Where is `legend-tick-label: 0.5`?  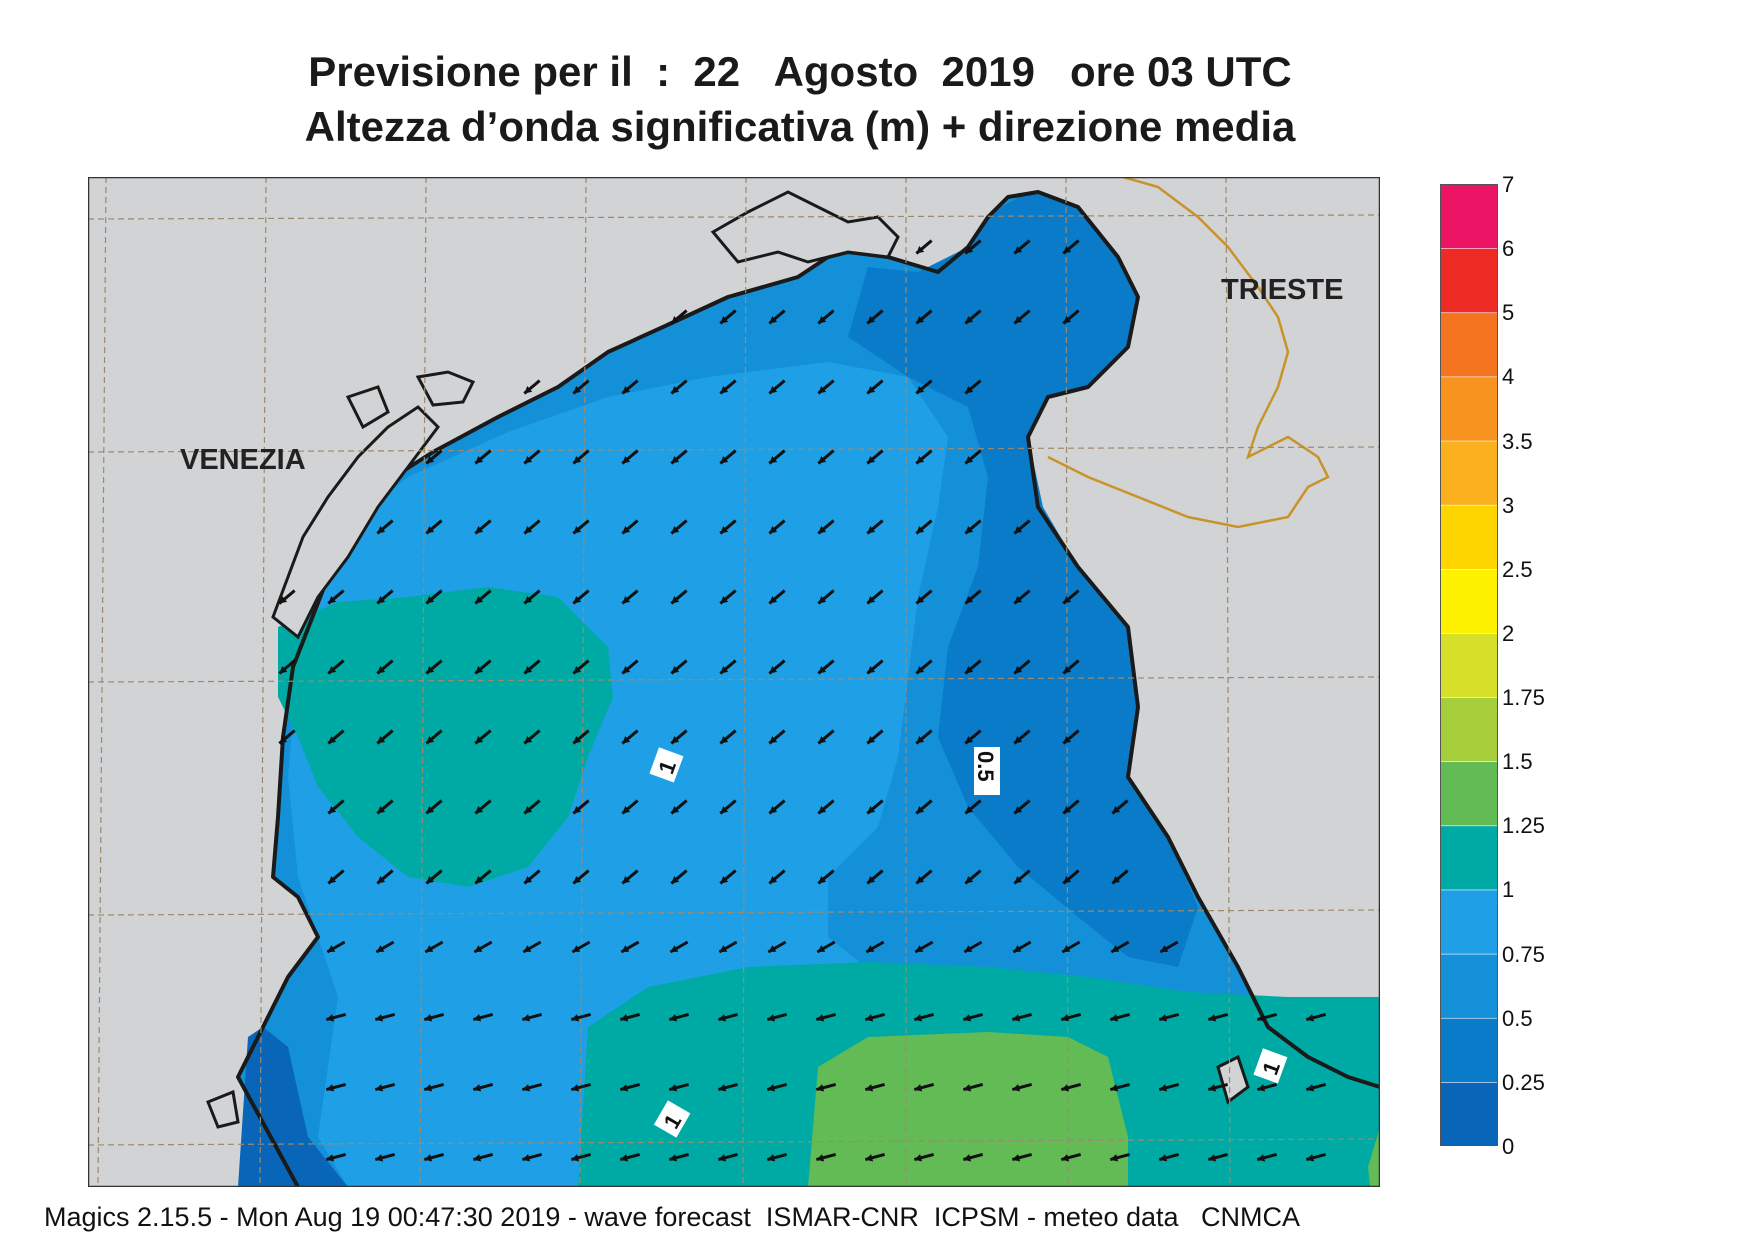
legend-tick-label: 0.5 is located at coordinates (1517, 1018).